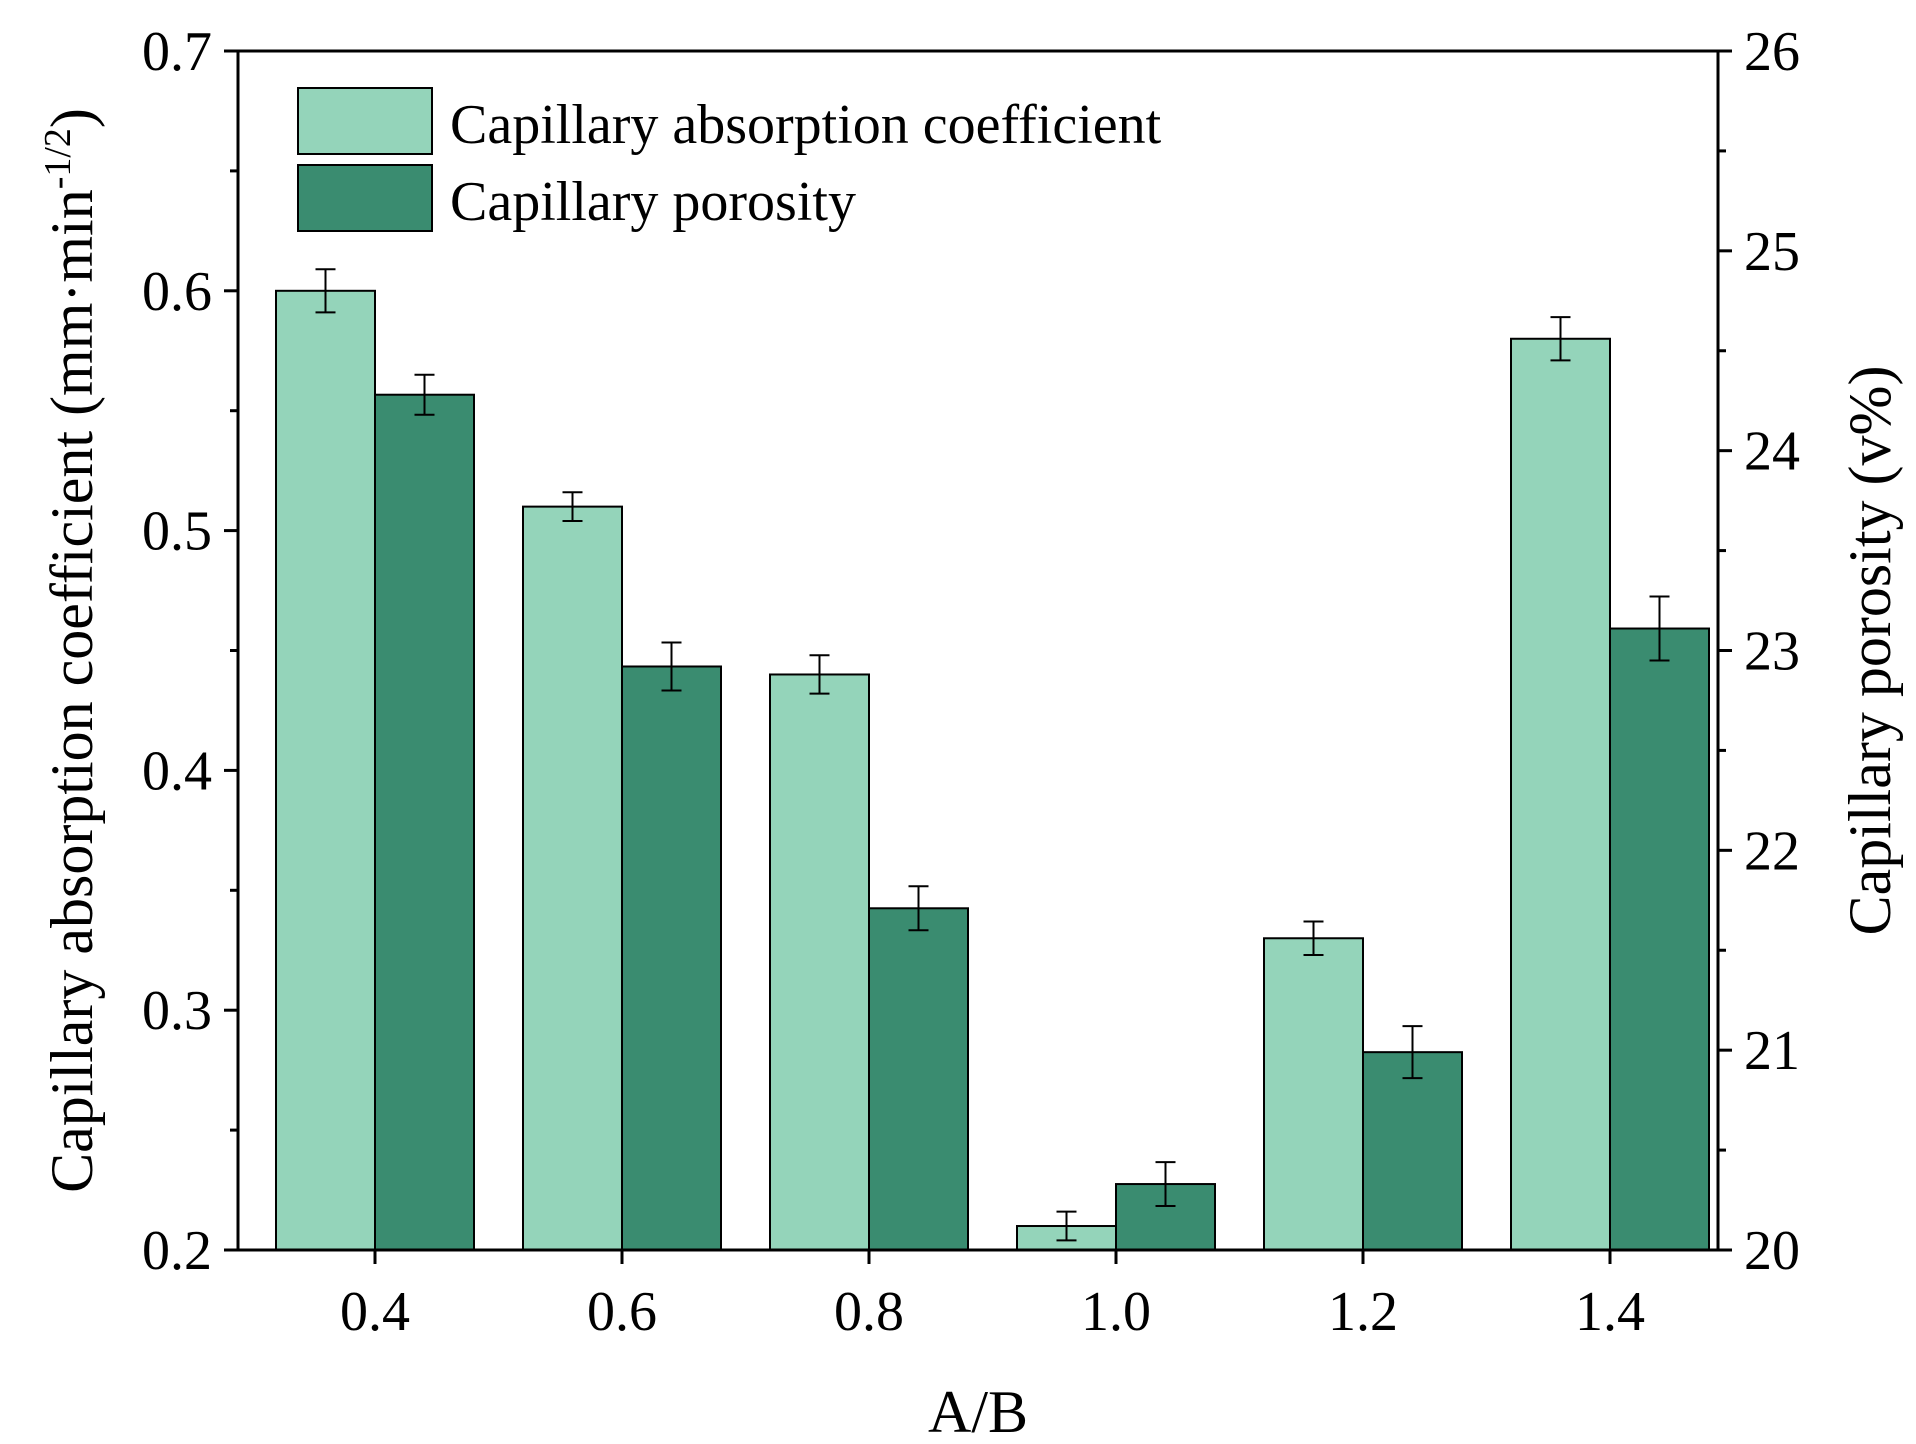 This screenshot has height=1444, width=1916. I want to click on y-left-tick-label-0.4: 0.4, so click(177, 771).